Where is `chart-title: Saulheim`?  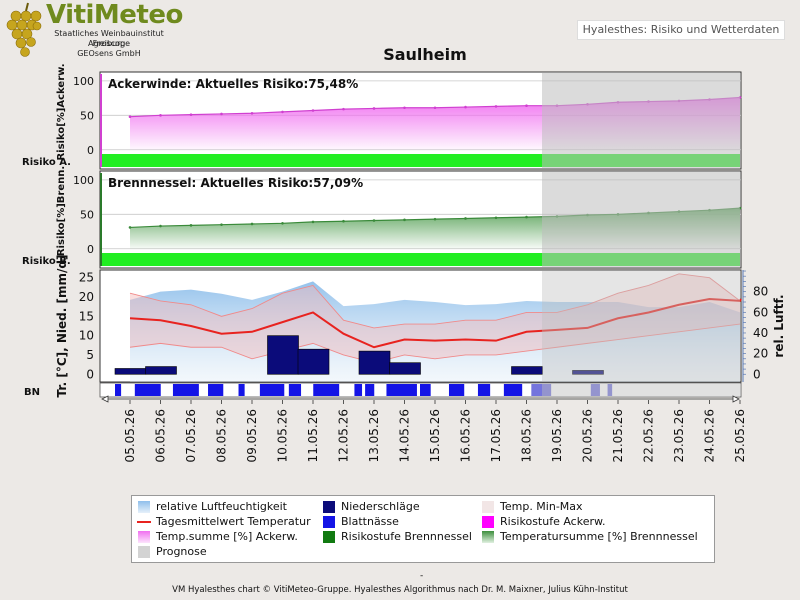 chart-title: Saulheim is located at coordinates (425, 54).